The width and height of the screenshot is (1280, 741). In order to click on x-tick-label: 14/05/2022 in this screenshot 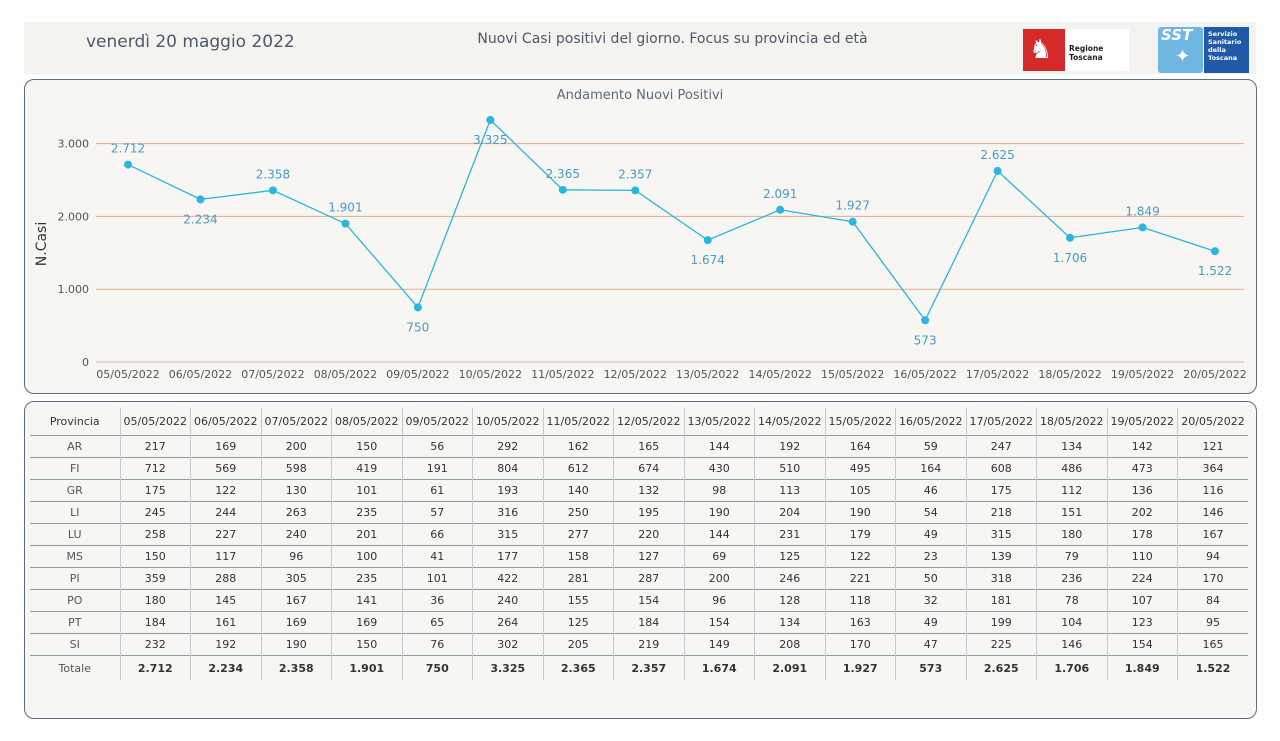, I will do `click(779, 374)`.